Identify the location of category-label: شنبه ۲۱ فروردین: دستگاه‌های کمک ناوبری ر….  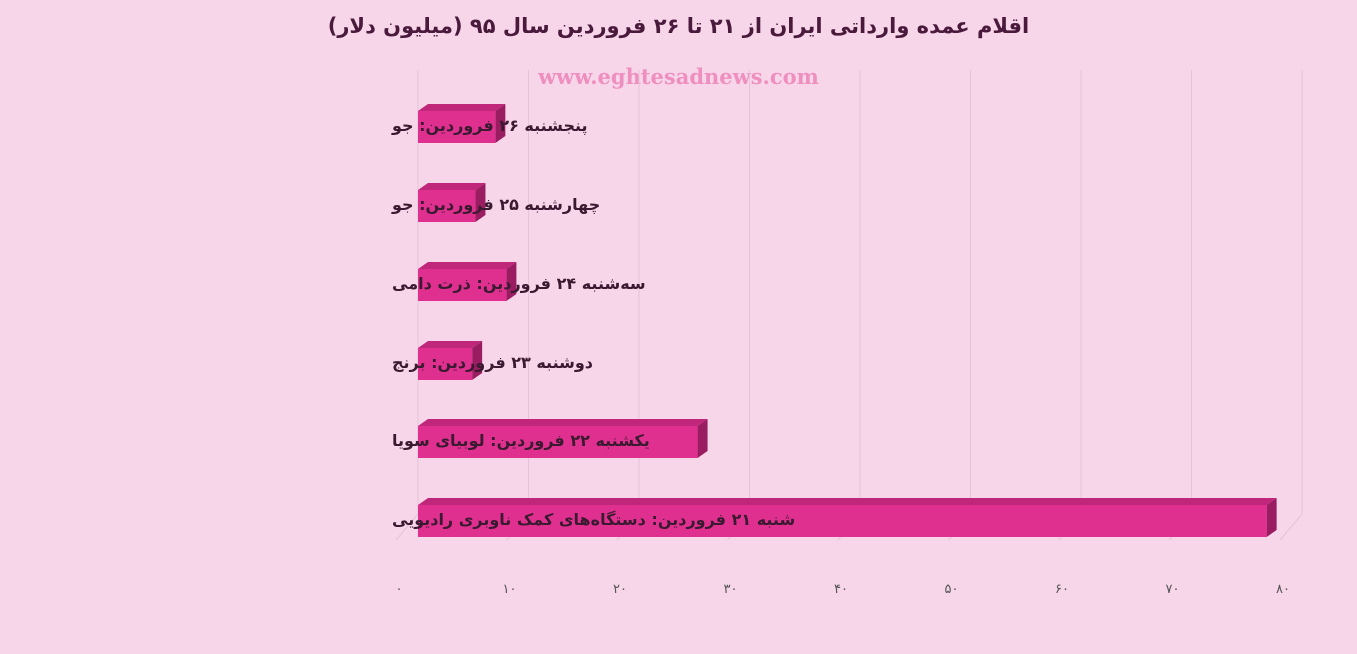
(593, 519).